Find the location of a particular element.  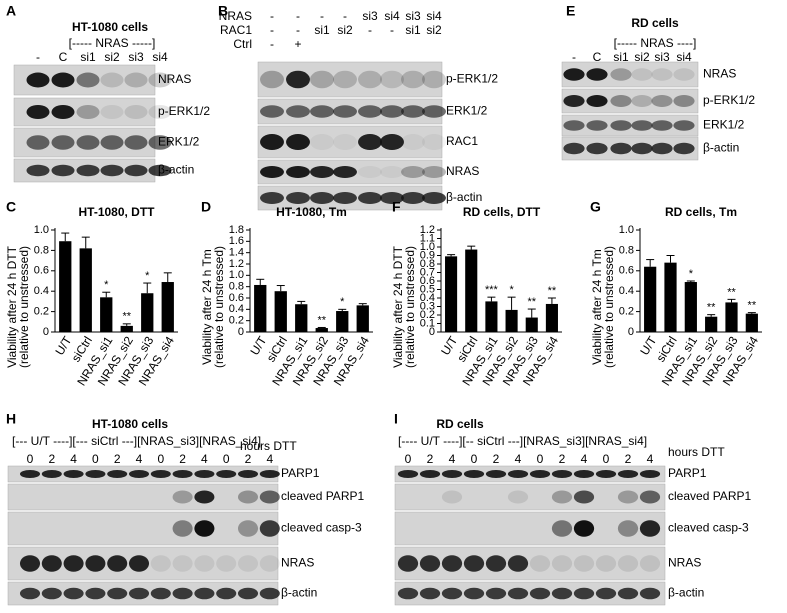

lane-unit: hours DTT is located at coordinates (696, 452).